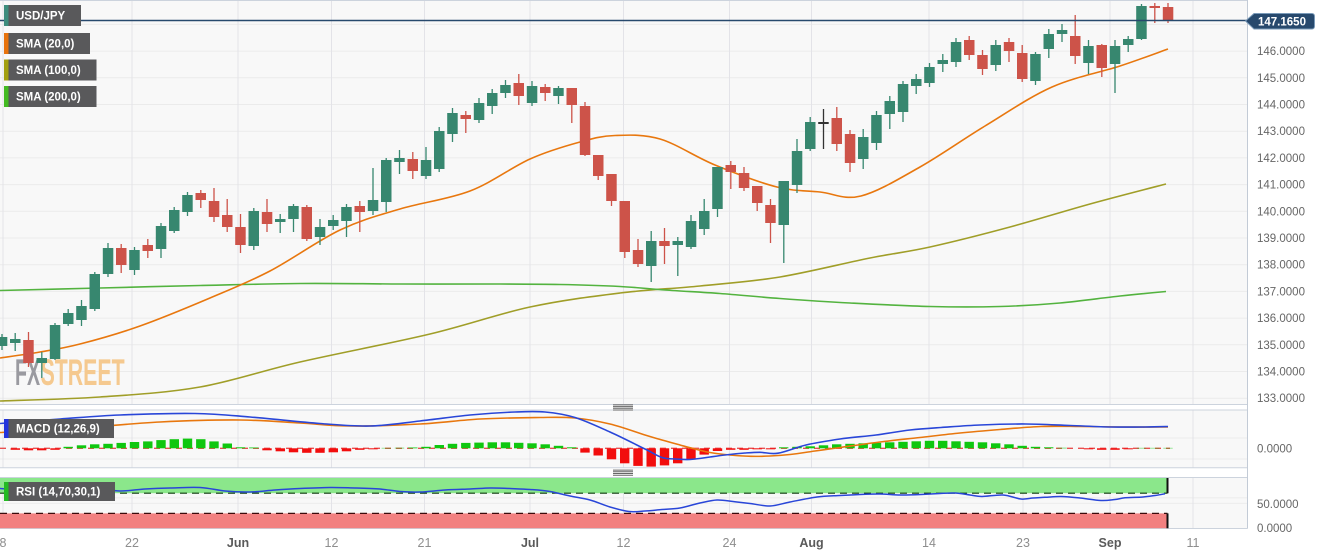 The image size is (1323, 560). I want to click on svg-text: 134.0000, so click(1281, 373).